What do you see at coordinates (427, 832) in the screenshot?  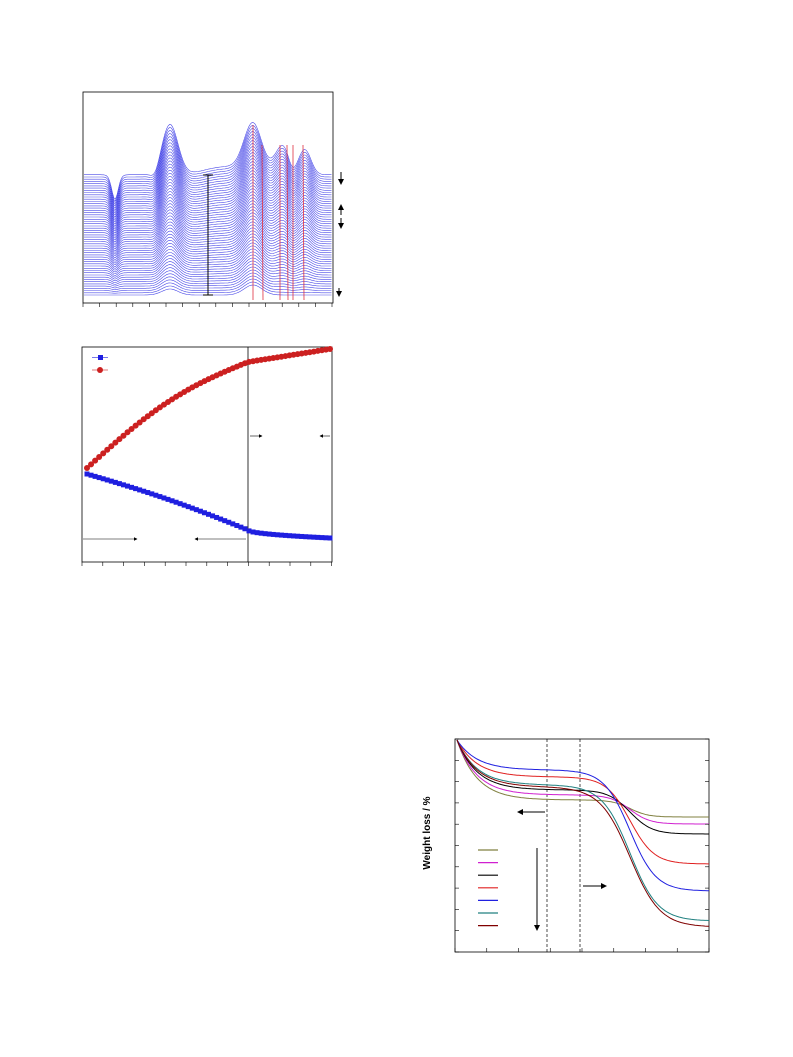 I see `y-axis-label: Weight loss / %` at bounding box center [427, 832].